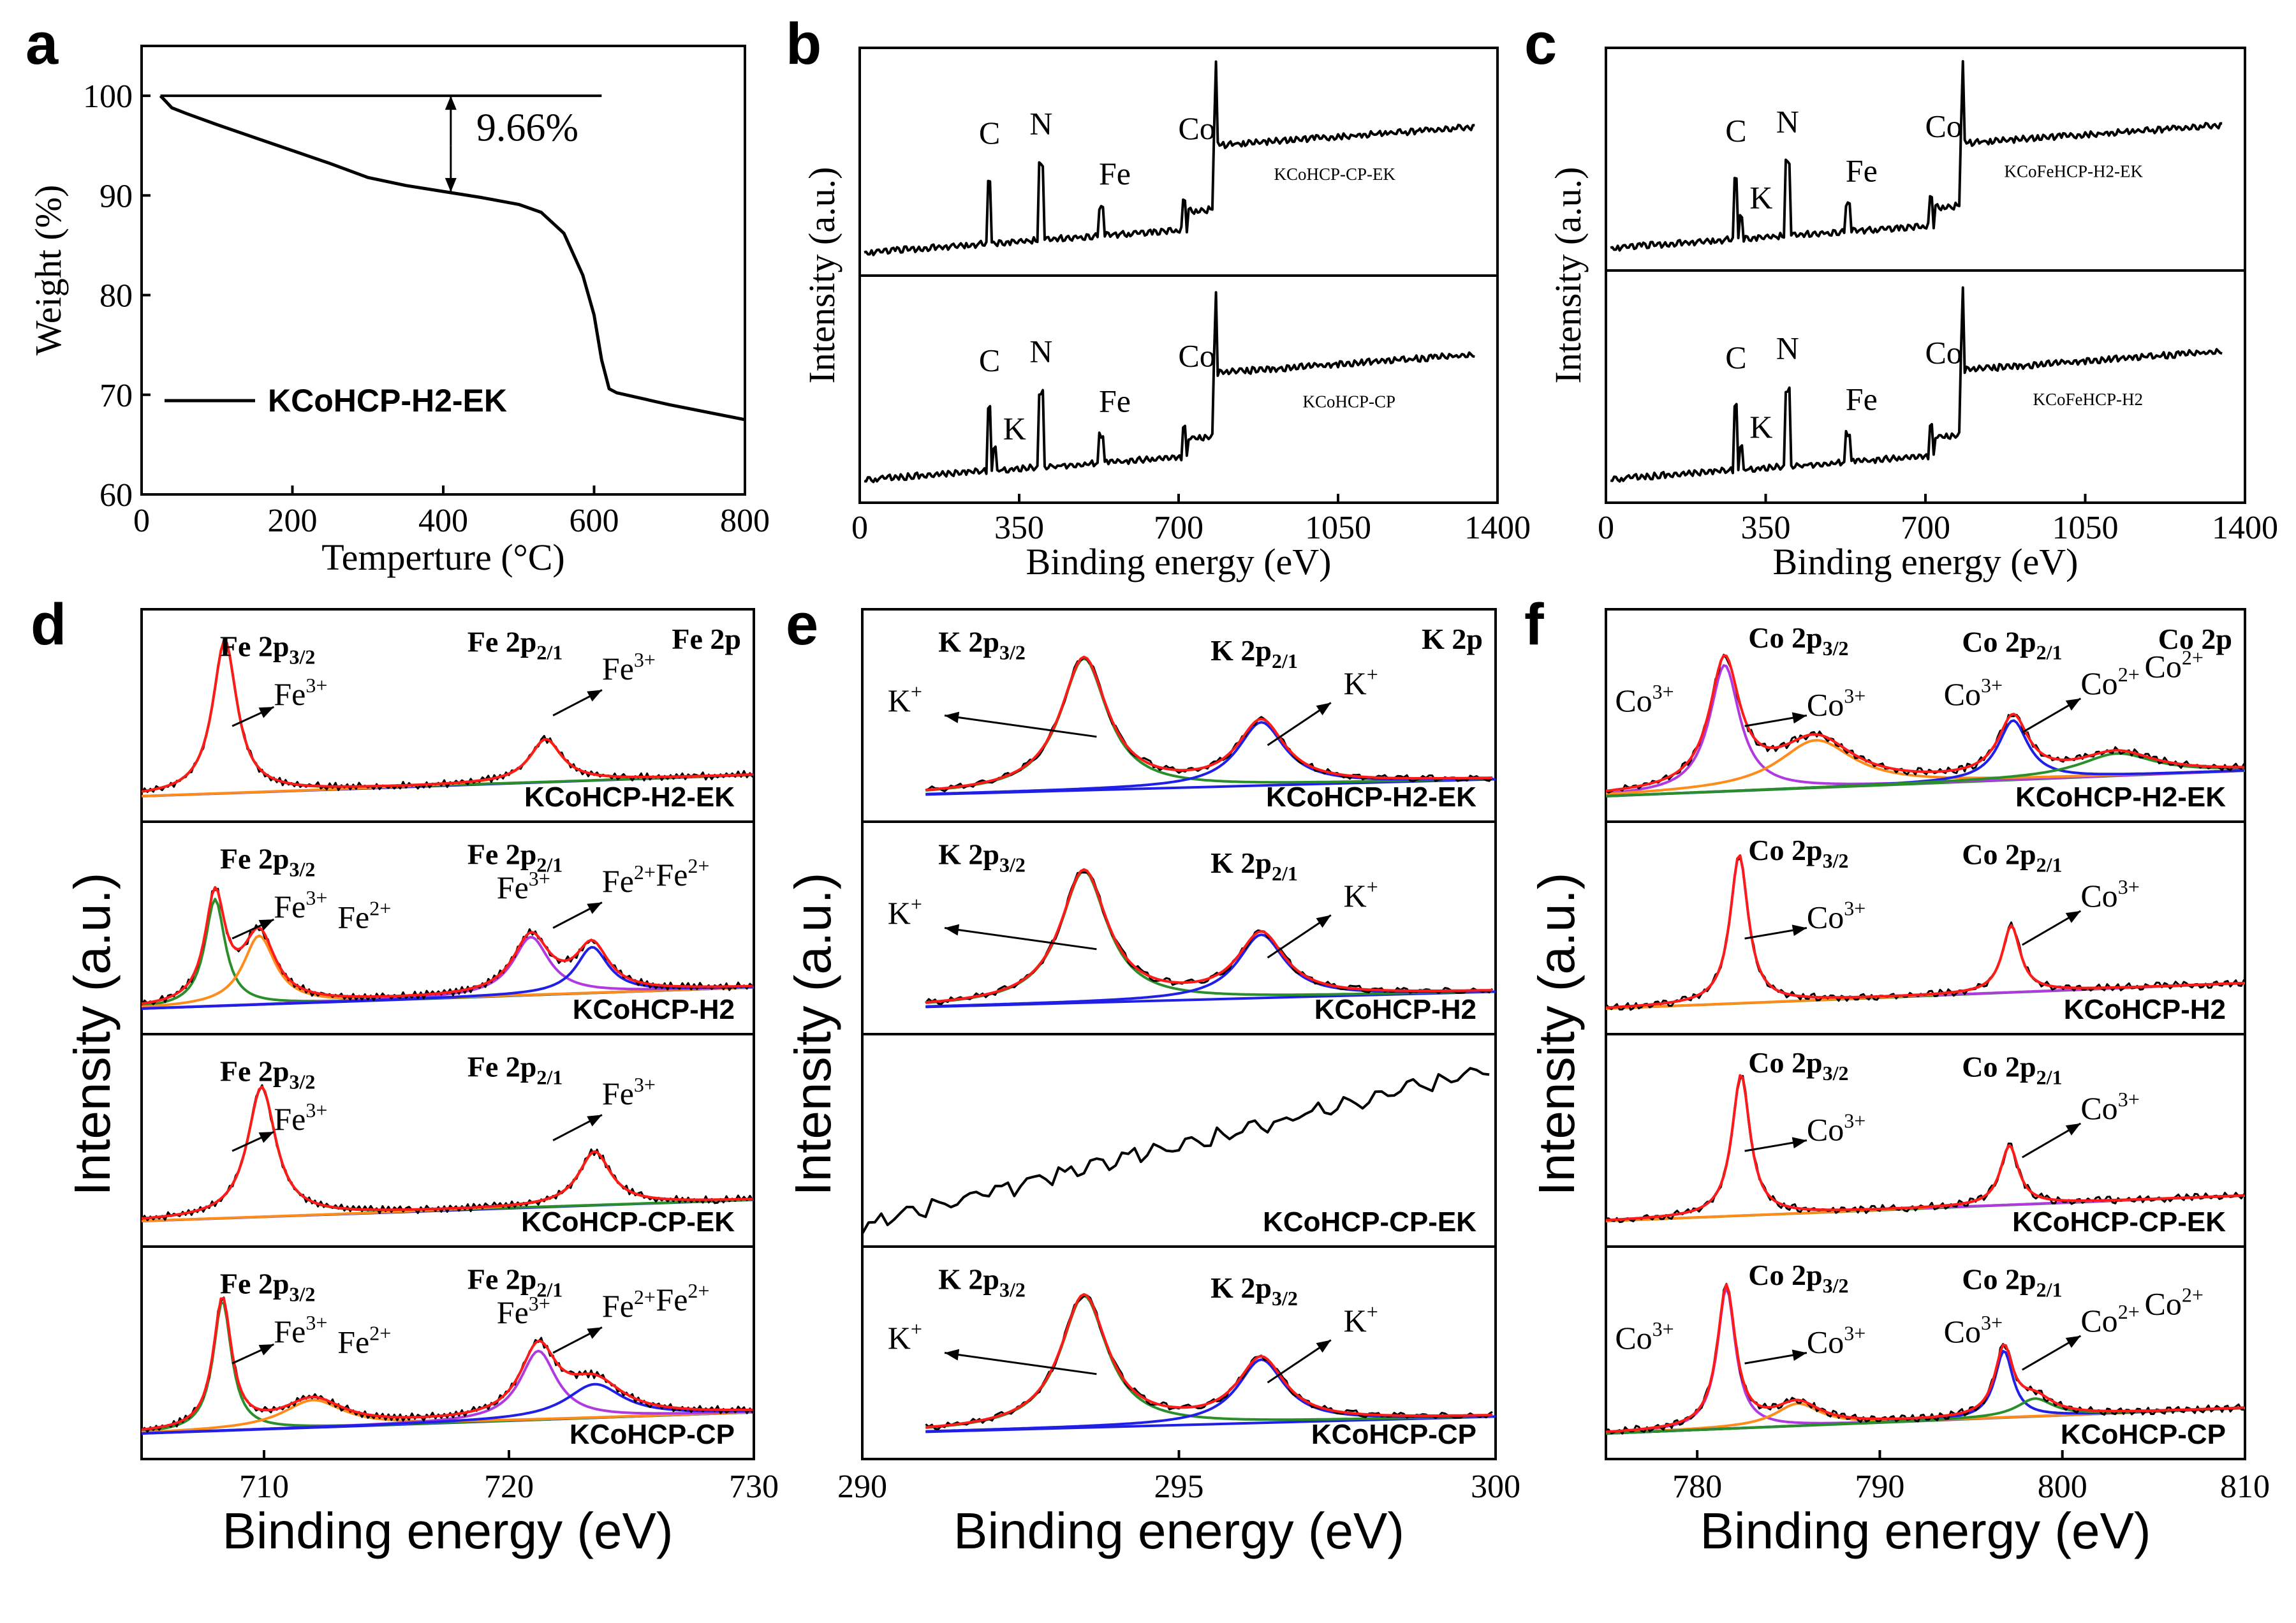 Image resolution: width=2296 pixels, height=1623 pixels. Describe the element at coordinates (1925, 528) in the screenshot. I see `x-tick-label: 700` at that location.